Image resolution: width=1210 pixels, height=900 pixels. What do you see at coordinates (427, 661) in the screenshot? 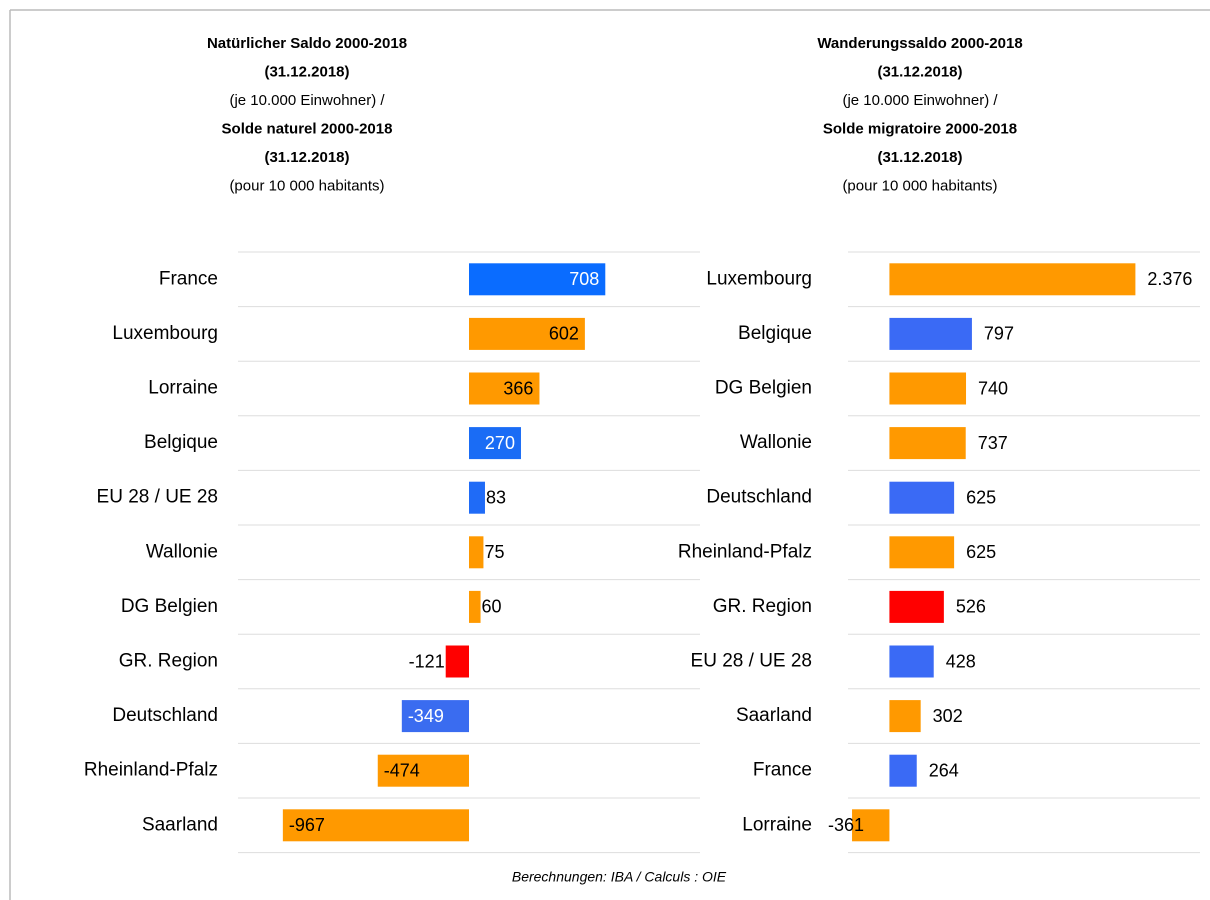
I see `value-label: -121` at bounding box center [427, 661].